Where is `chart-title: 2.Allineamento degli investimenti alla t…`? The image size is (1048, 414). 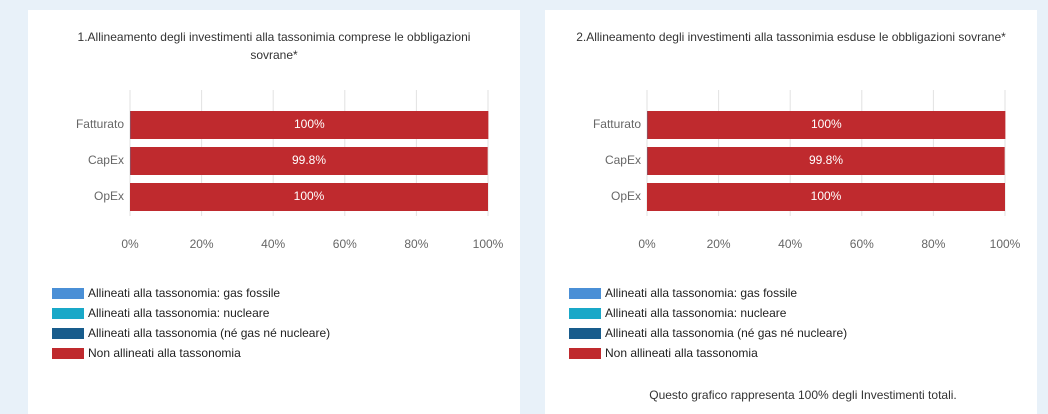
chart-title: 2.Allineamento degli investimenti alla t… is located at coordinates (791, 37).